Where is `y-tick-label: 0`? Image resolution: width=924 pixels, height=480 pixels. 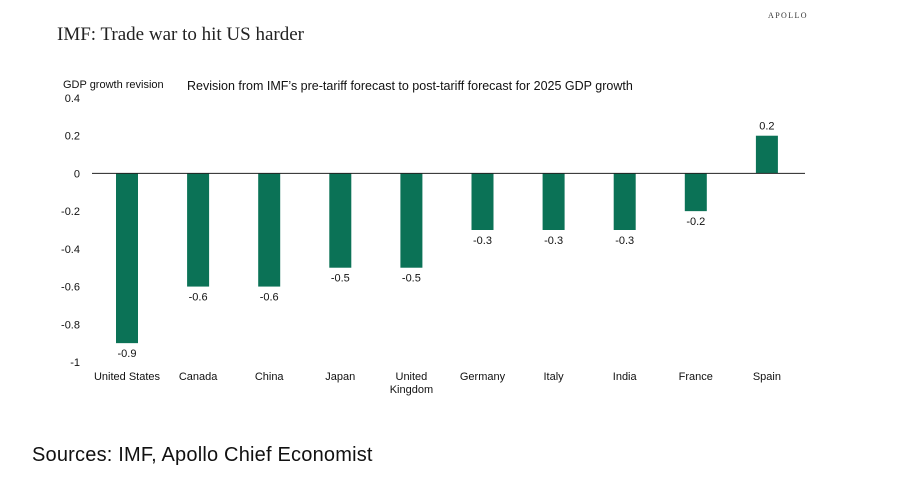 y-tick-label: 0 is located at coordinates (77, 174).